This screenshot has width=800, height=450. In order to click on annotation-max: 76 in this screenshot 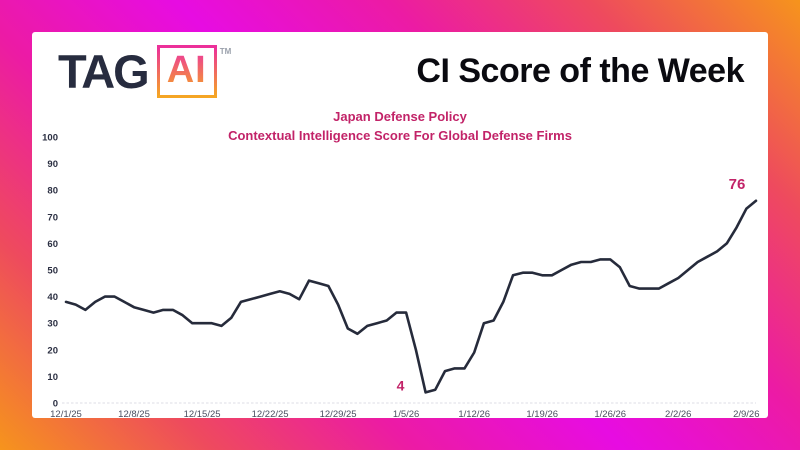, I will do `click(737, 184)`.